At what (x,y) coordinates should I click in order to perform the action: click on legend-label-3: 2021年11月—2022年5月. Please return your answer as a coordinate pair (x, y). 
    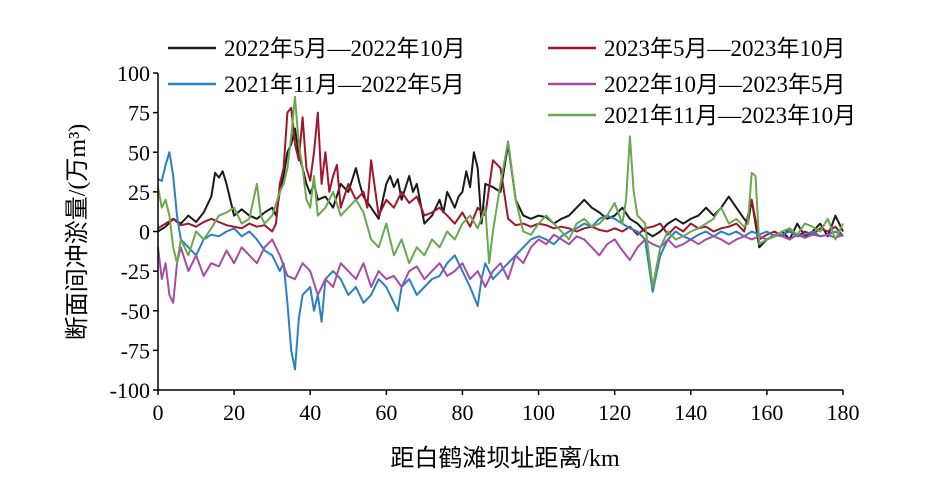
    Looking at the image, I should click on (344, 84).